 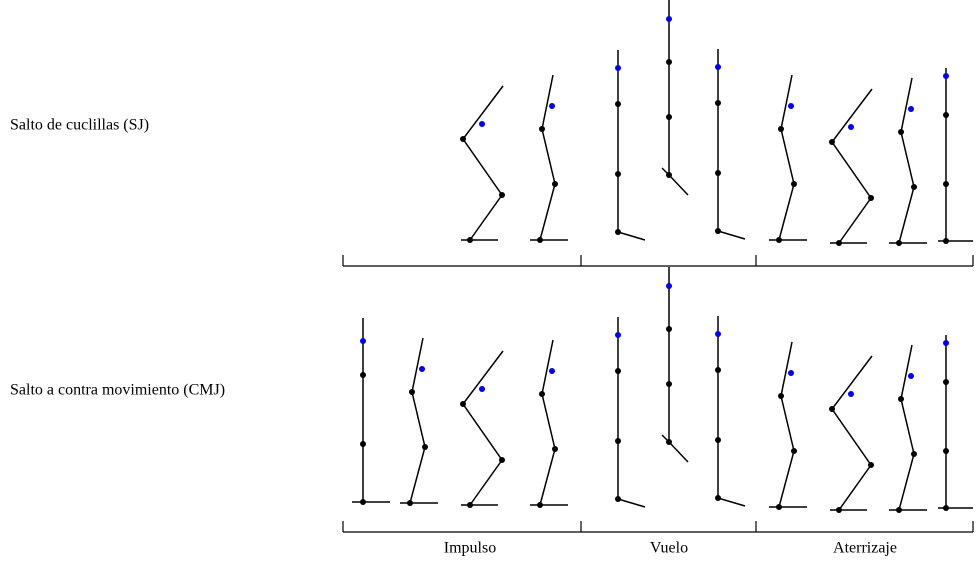 I want to click on row-label: Salto a contra movimiento (CMJ), so click(x=117, y=390).